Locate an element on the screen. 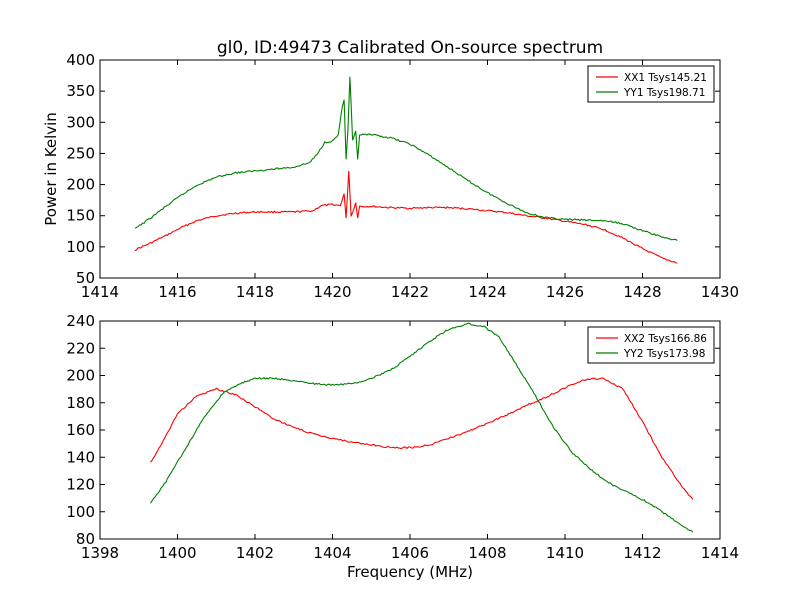 The width and height of the screenshot is (800, 600). y-tick-label: 150 is located at coordinates (80, 216).